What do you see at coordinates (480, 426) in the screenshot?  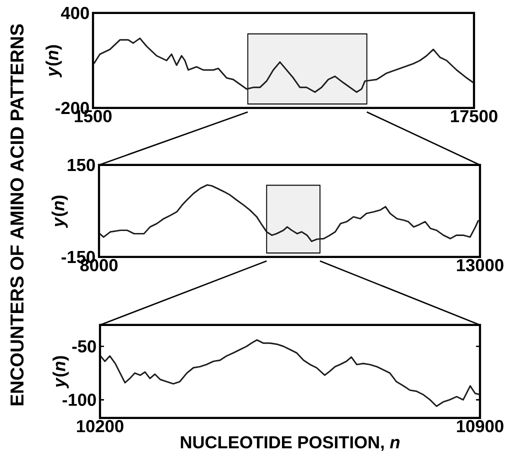 I see `x-tick-label: 10900` at bounding box center [480, 426].